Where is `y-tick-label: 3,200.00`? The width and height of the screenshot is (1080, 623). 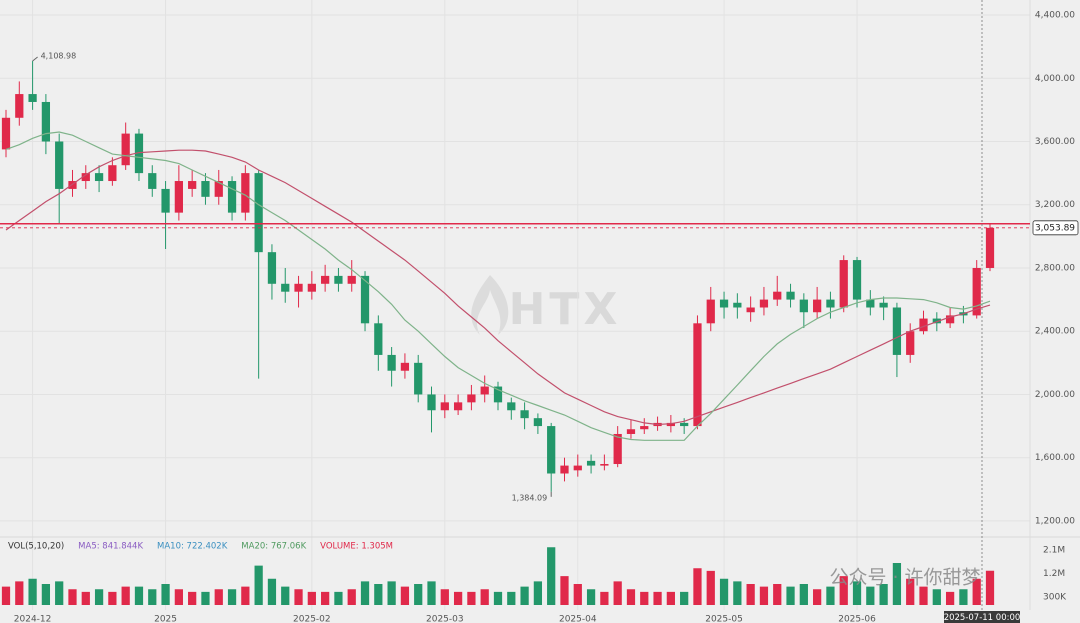
y-tick-label: 3,200.00 is located at coordinates (1055, 205).